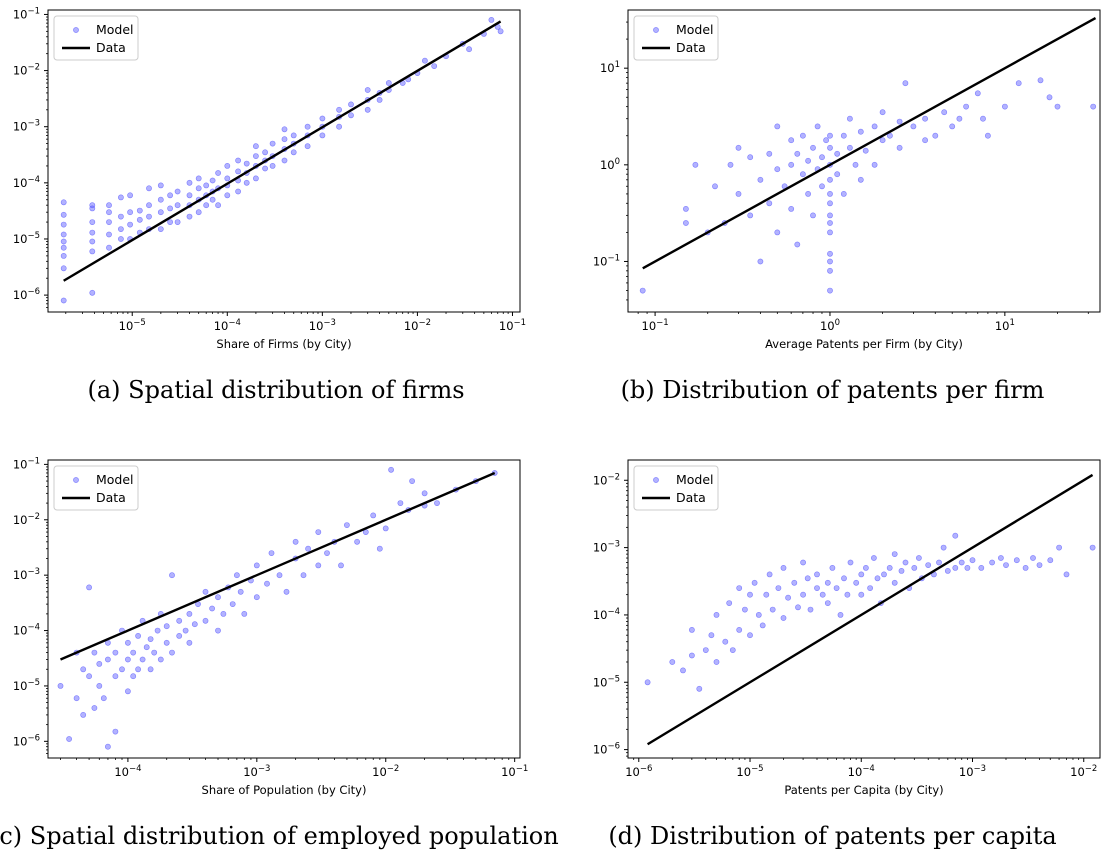  What do you see at coordinates (868, 185) in the screenshot?
I see `model-points` at bounding box center [868, 185].